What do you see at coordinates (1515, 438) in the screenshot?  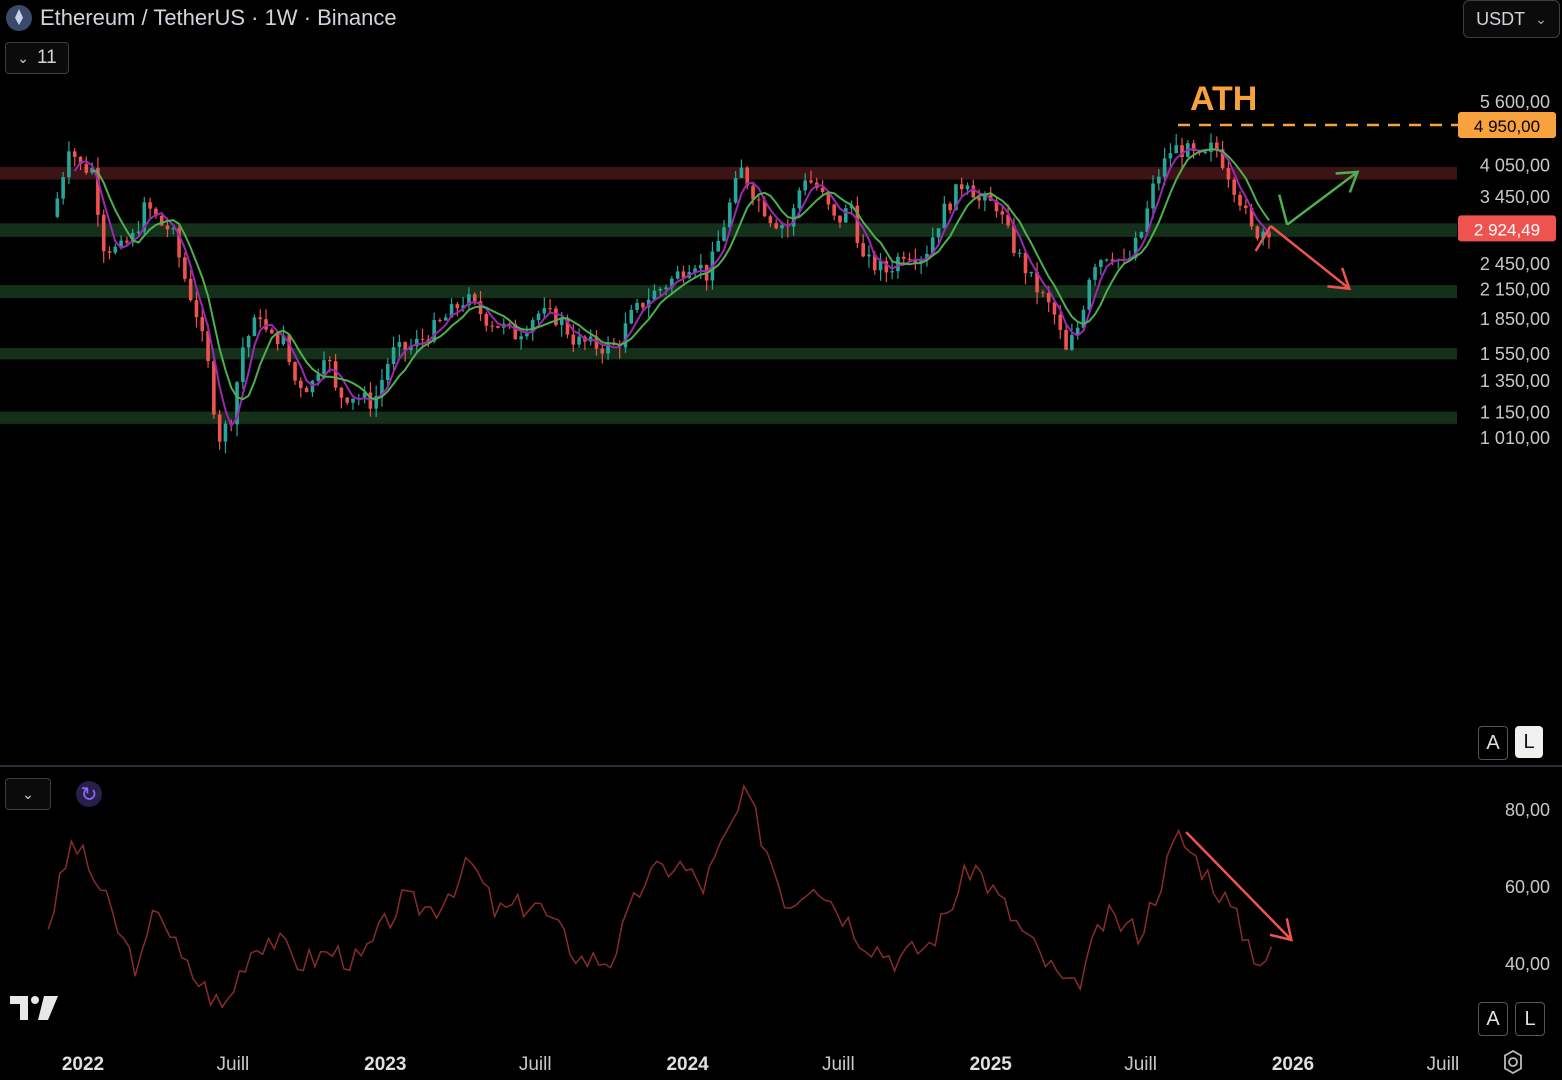 I see `price-tick-label: 1 010,00` at bounding box center [1515, 438].